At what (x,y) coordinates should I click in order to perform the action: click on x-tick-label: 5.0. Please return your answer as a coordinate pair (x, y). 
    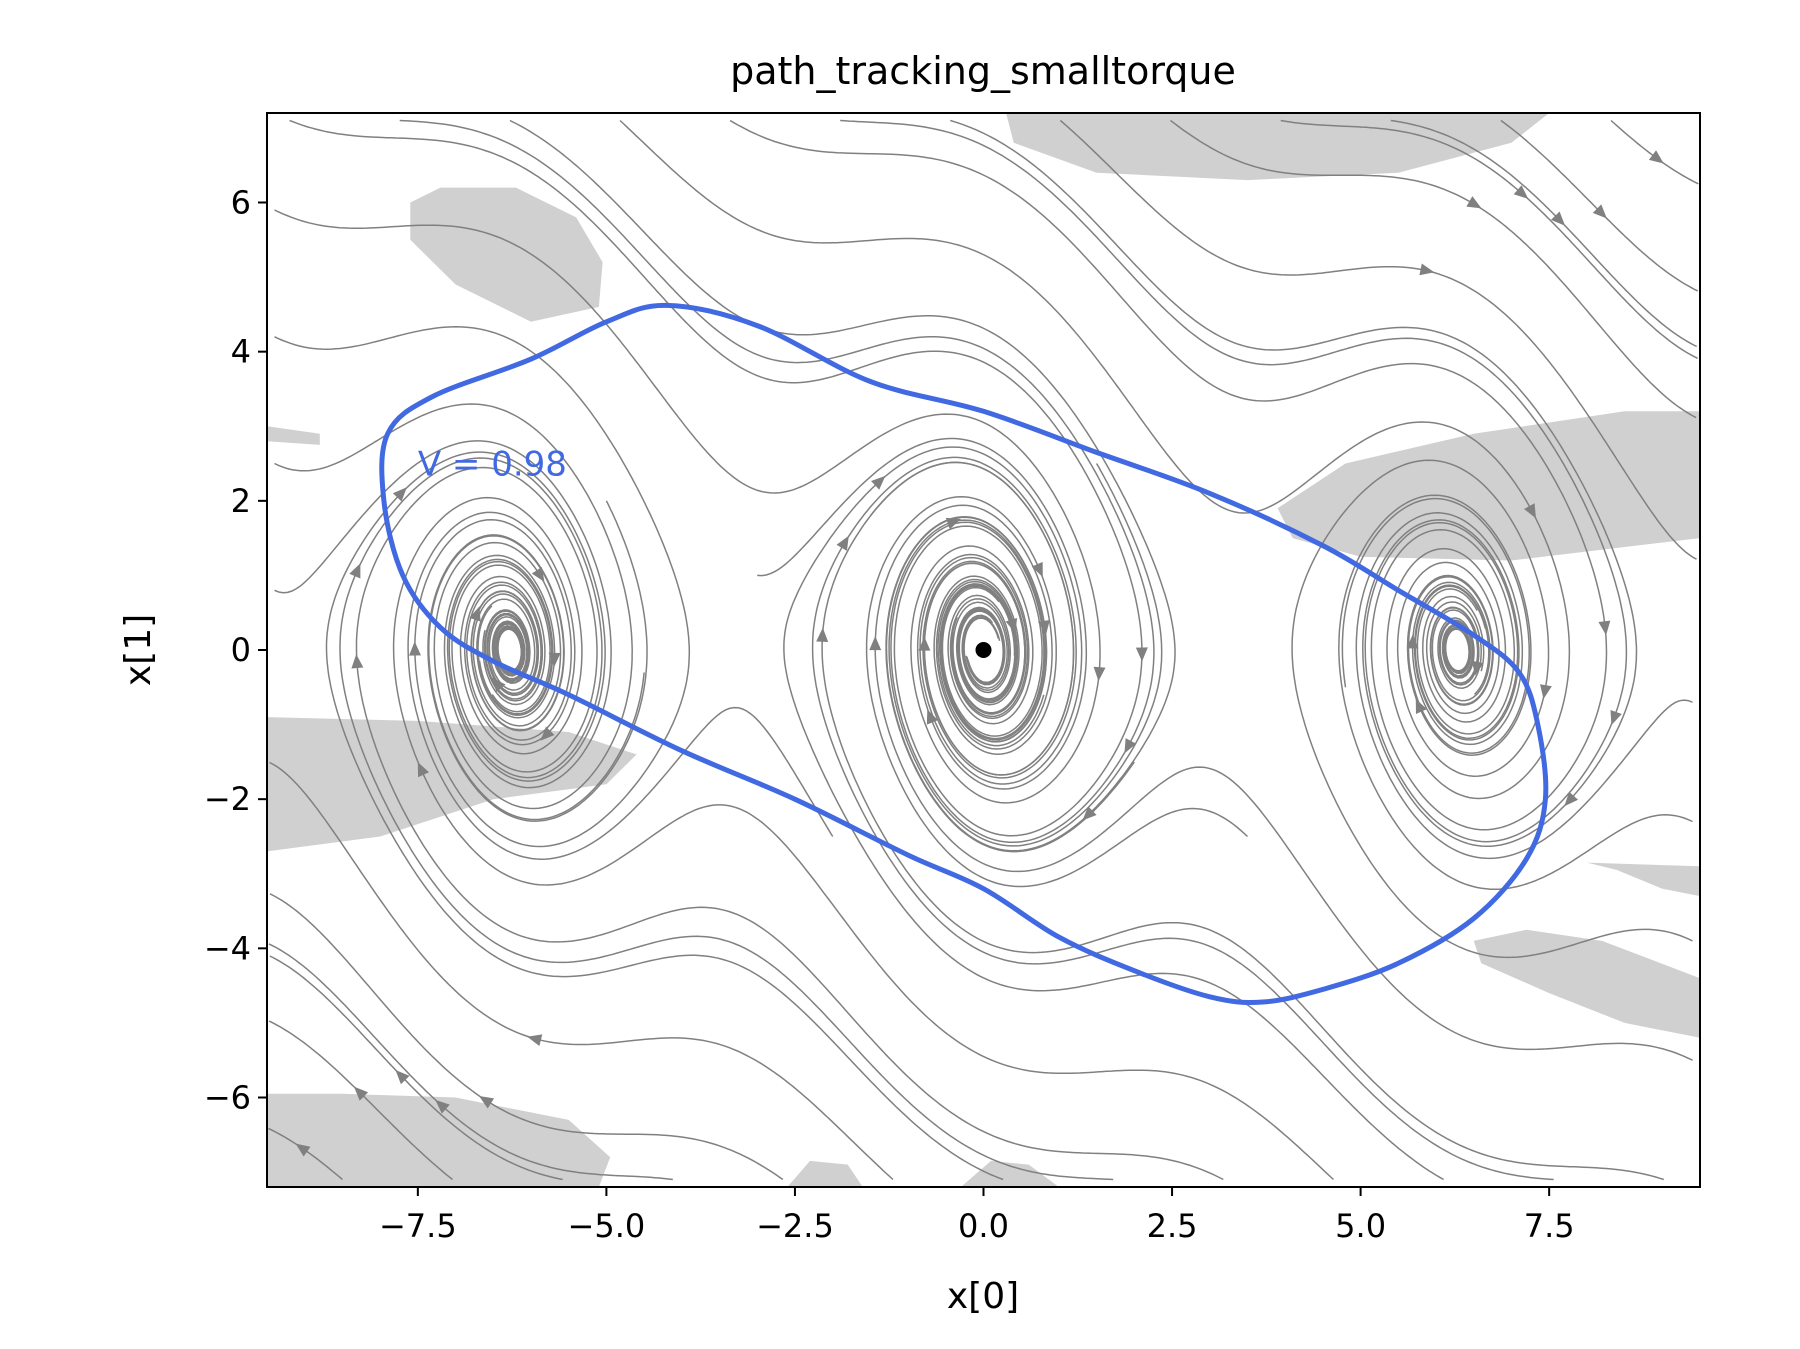
    Looking at the image, I should click on (1360, 1226).